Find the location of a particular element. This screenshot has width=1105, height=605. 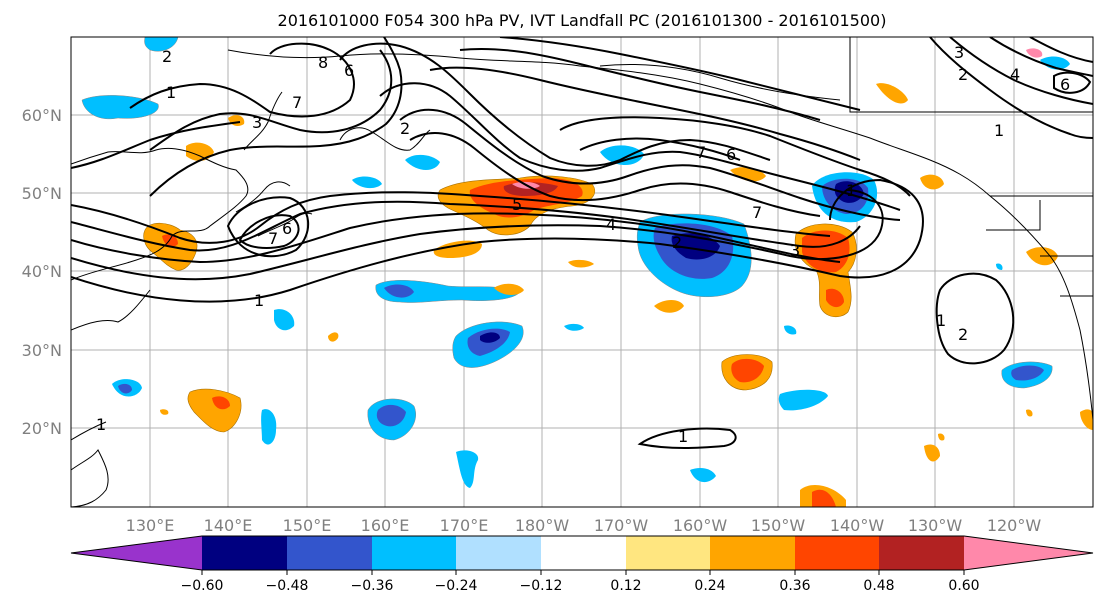

colorbar-tick-label: −0.36 is located at coordinates (372, 586).